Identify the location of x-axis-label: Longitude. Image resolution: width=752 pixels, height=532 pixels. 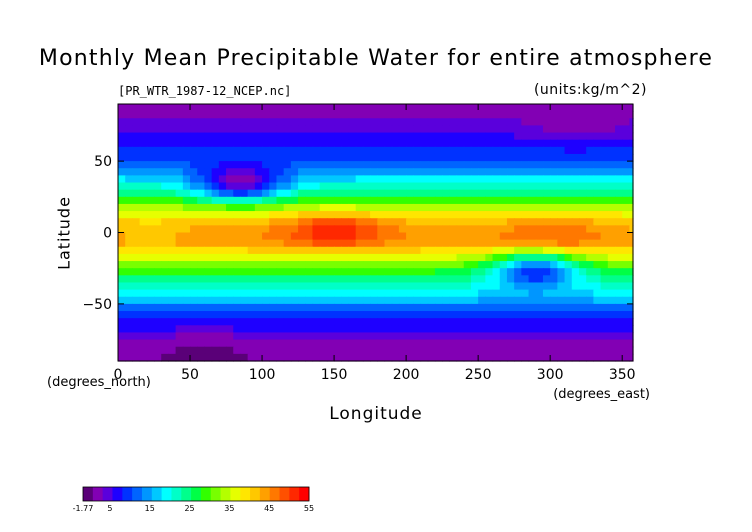
(376, 414).